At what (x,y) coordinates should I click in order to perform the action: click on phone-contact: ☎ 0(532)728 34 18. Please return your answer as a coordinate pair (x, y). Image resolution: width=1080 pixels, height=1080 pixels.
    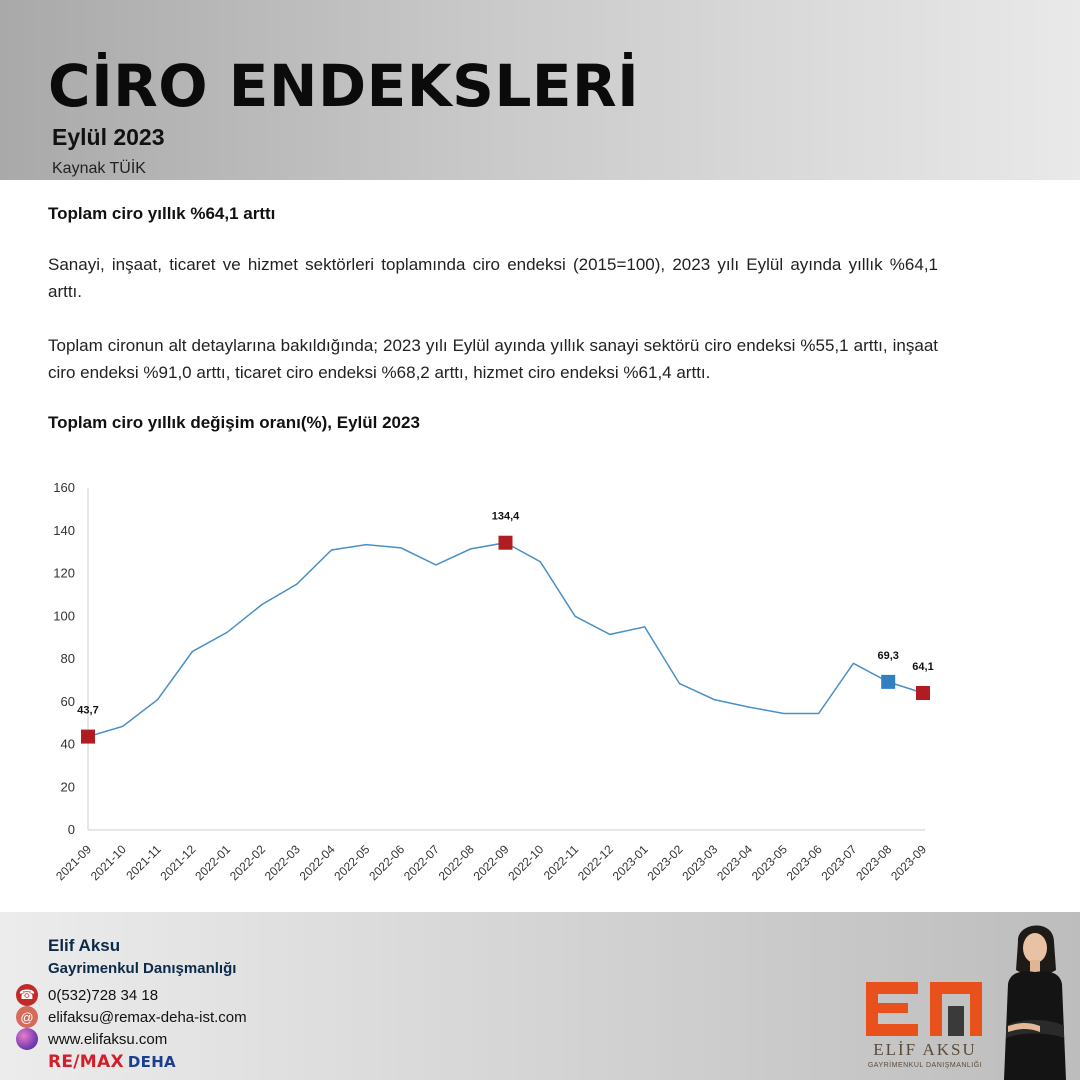
    Looking at the image, I should click on (87, 995).